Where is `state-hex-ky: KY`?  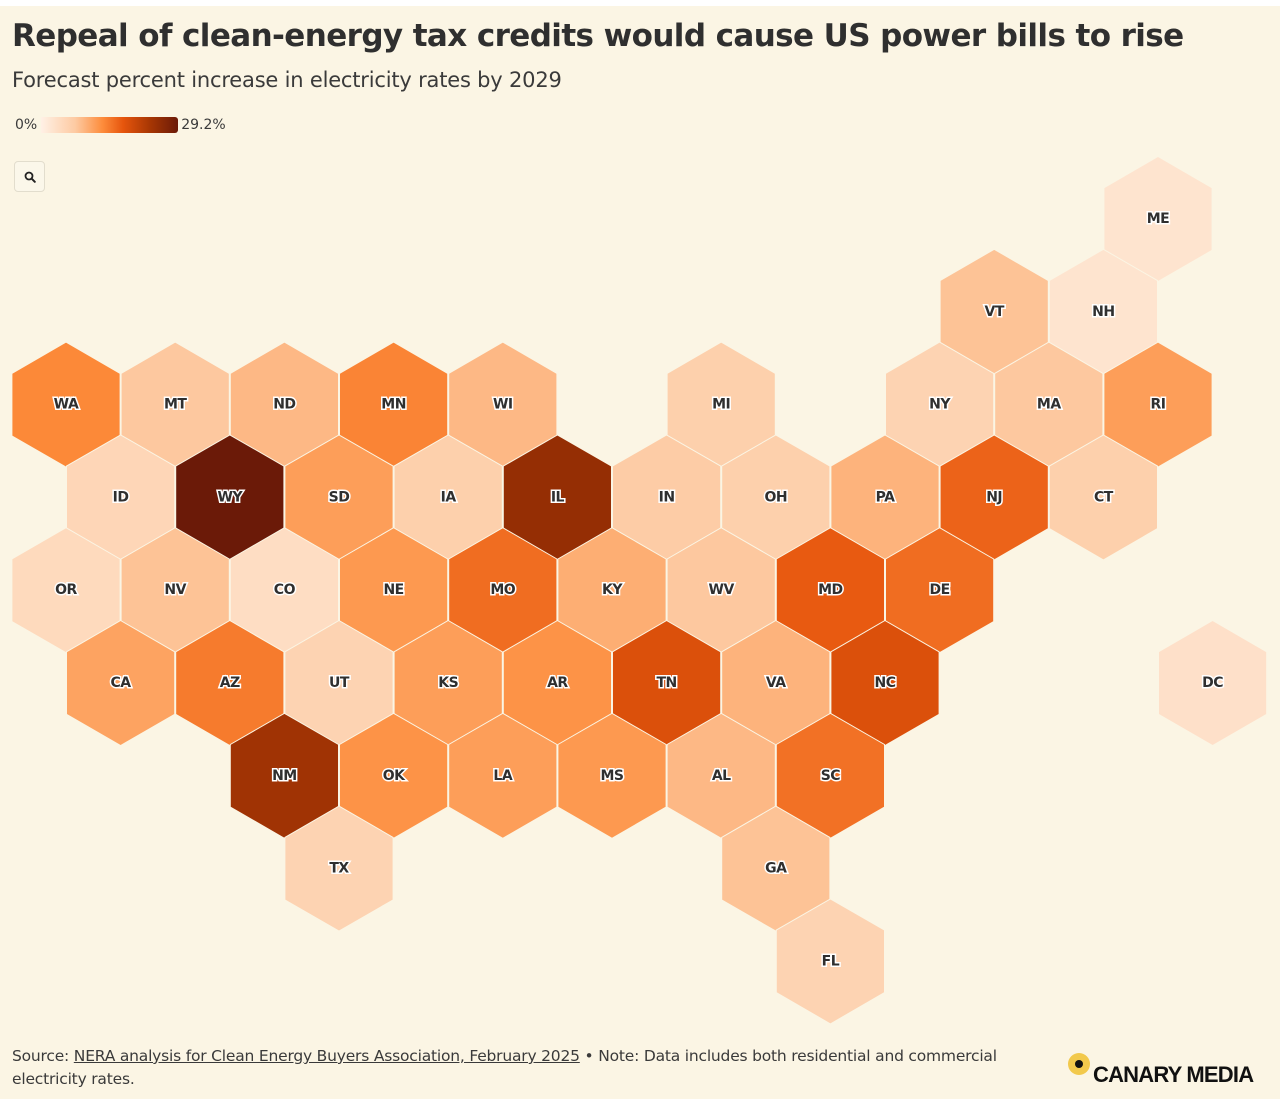
state-hex-ky: KY is located at coordinates (612, 590).